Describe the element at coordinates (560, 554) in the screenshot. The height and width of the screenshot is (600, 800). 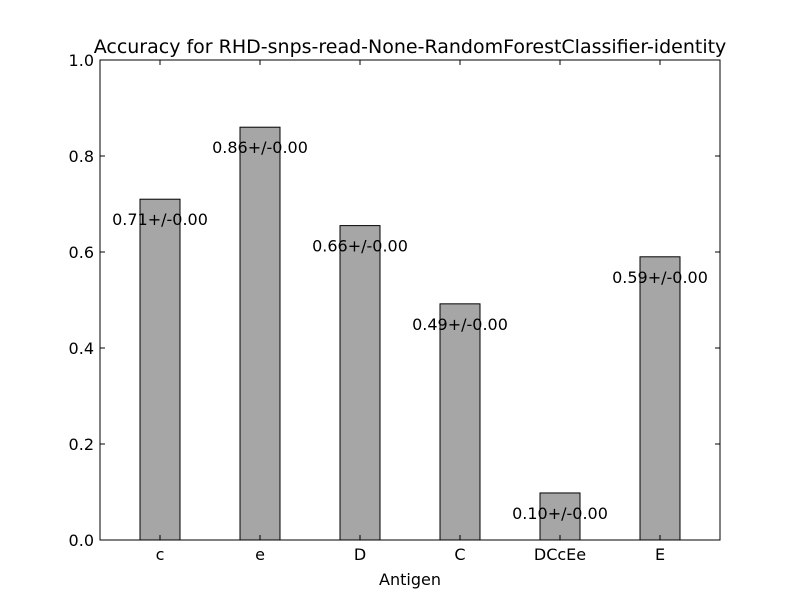
I see `x-tick-label-DCcEe: DCcEe` at that location.